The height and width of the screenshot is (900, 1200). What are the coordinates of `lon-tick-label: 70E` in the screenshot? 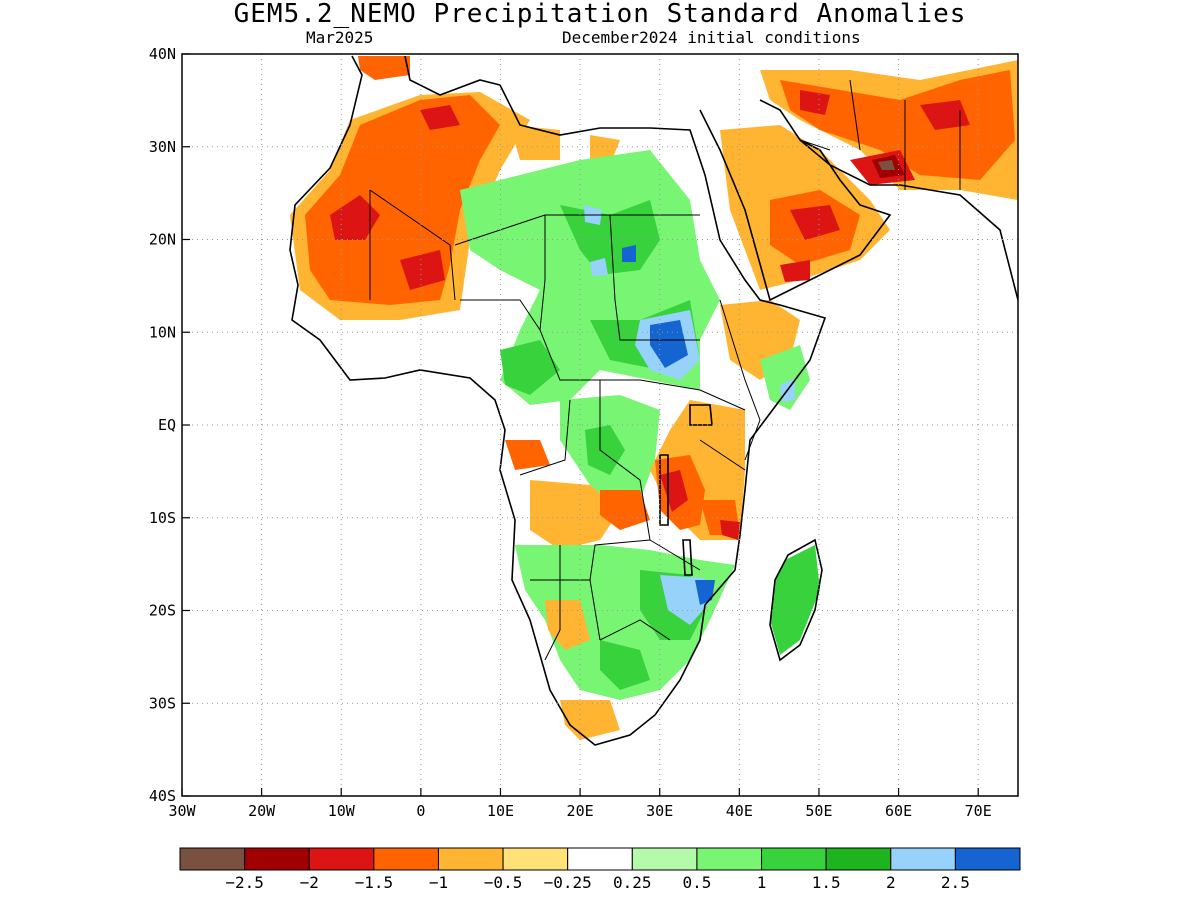 It's located at (978, 811).